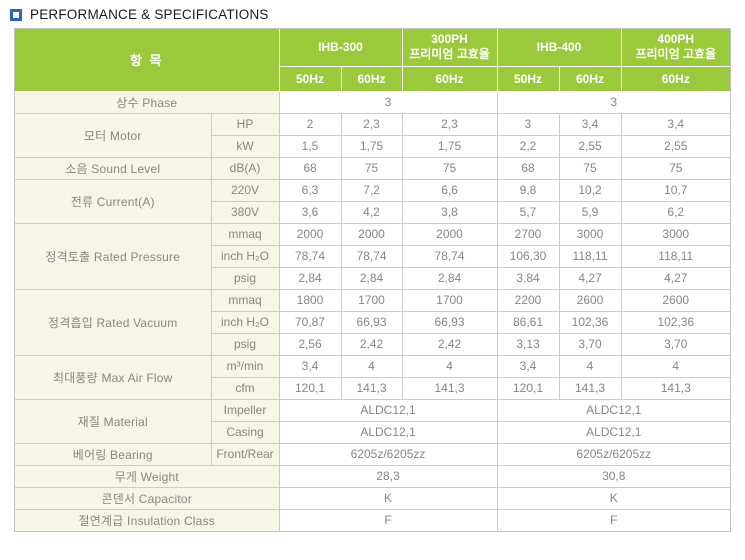 Image resolution: width=745 pixels, height=560 pixels. Describe the element at coordinates (147, 102) in the screenshot. I see `row-label-cell: 상수 Phase` at that location.